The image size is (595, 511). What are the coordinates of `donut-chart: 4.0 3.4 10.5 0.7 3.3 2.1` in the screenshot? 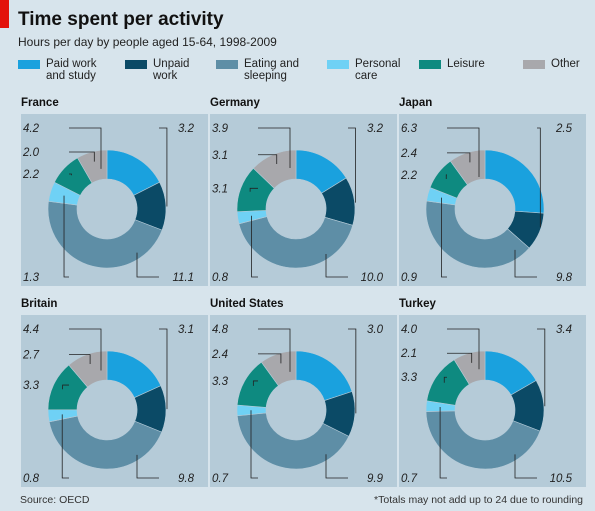 It's located at (486, 404).